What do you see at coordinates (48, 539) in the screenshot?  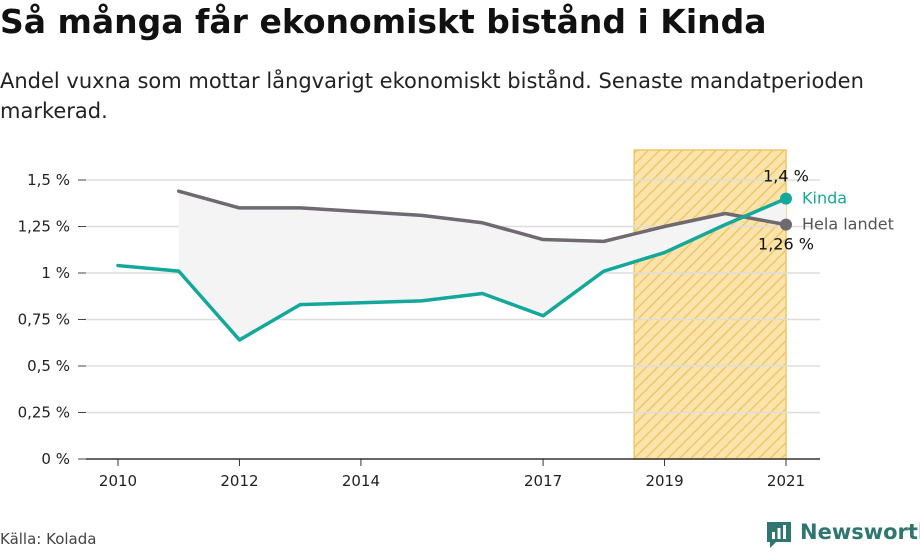 I see `source-note: Källa: Kolada` at bounding box center [48, 539].